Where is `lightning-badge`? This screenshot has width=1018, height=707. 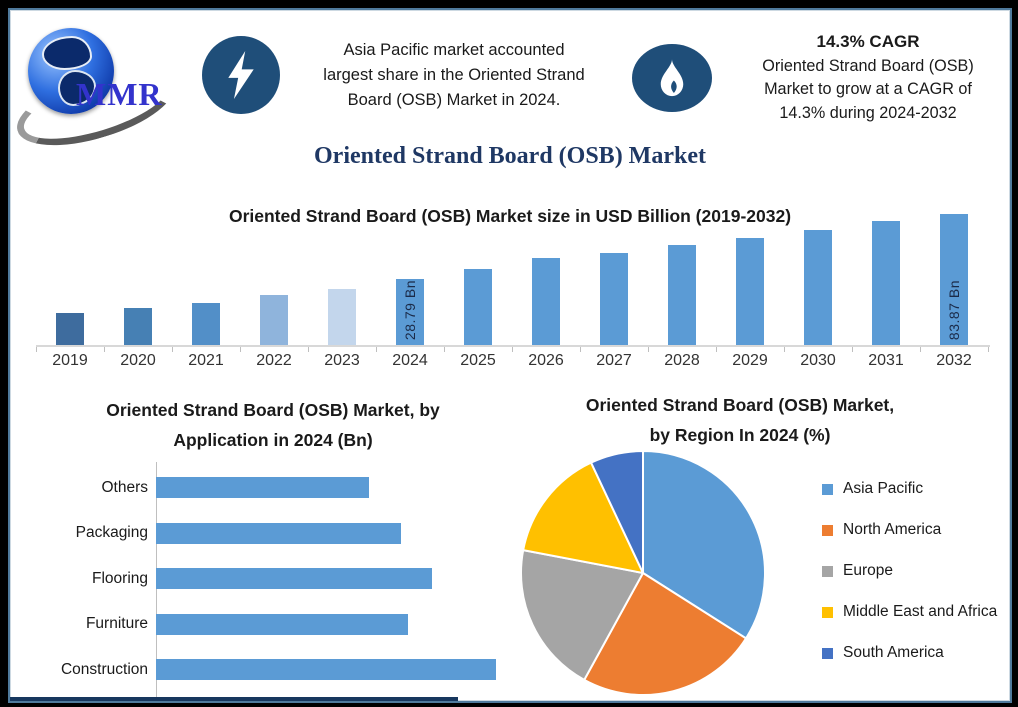
lightning-badge is located at coordinates (241, 75).